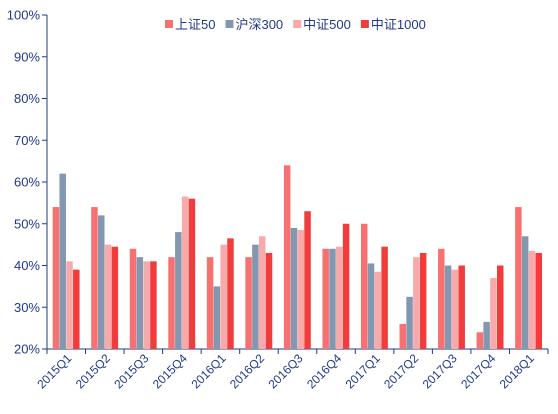 The image size is (558, 414). I want to click on y-tick-label: 100%, so click(24, 15).